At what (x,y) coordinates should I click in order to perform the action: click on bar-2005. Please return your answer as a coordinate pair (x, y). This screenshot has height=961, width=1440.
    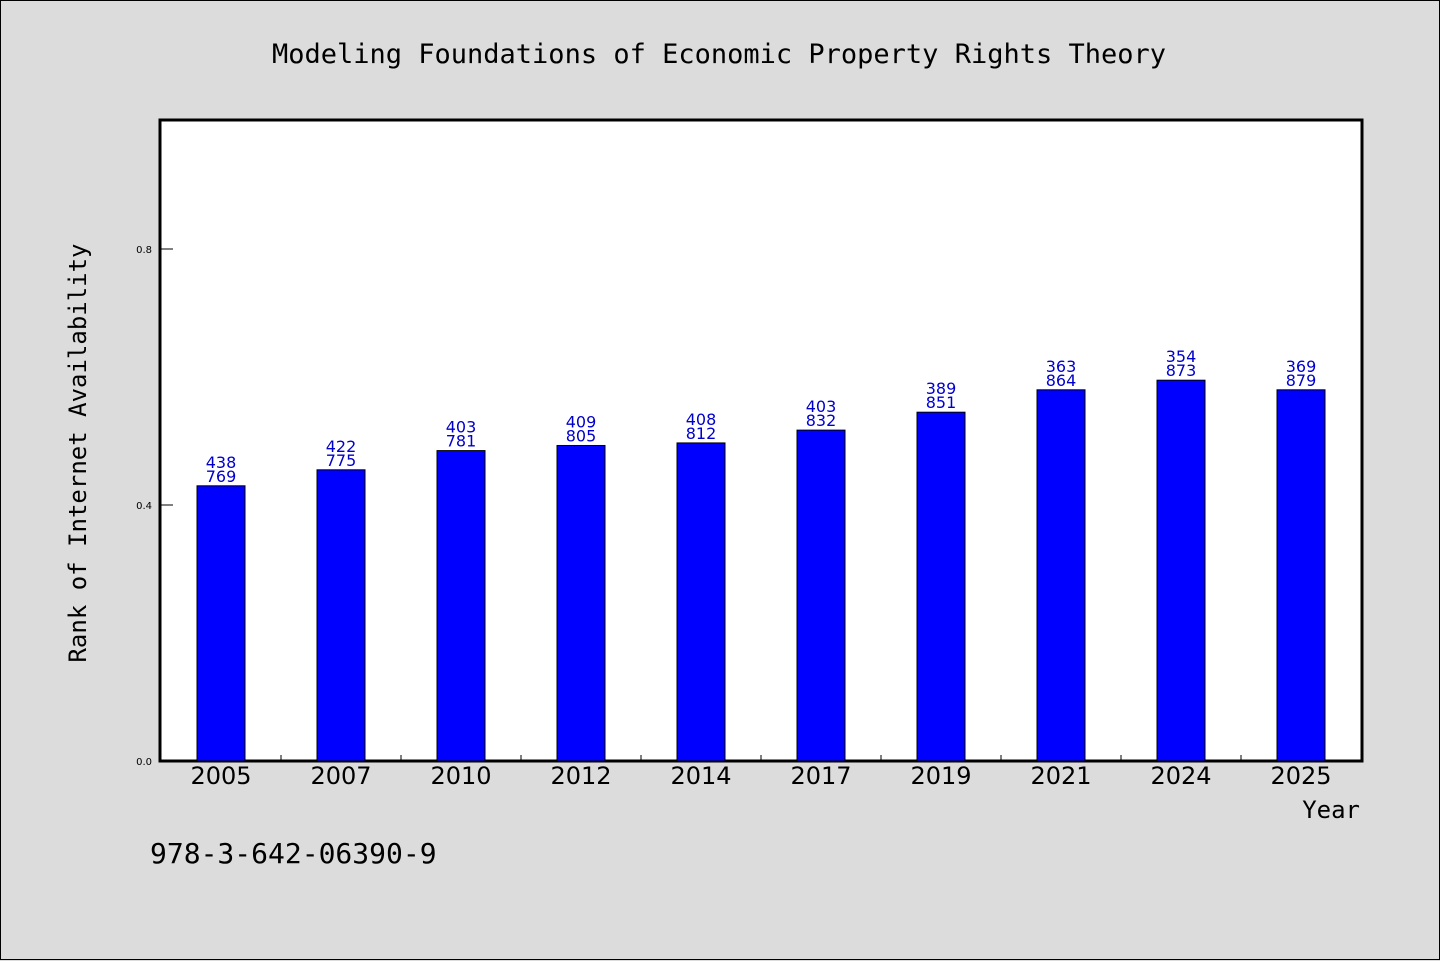
    Looking at the image, I should click on (221, 623).